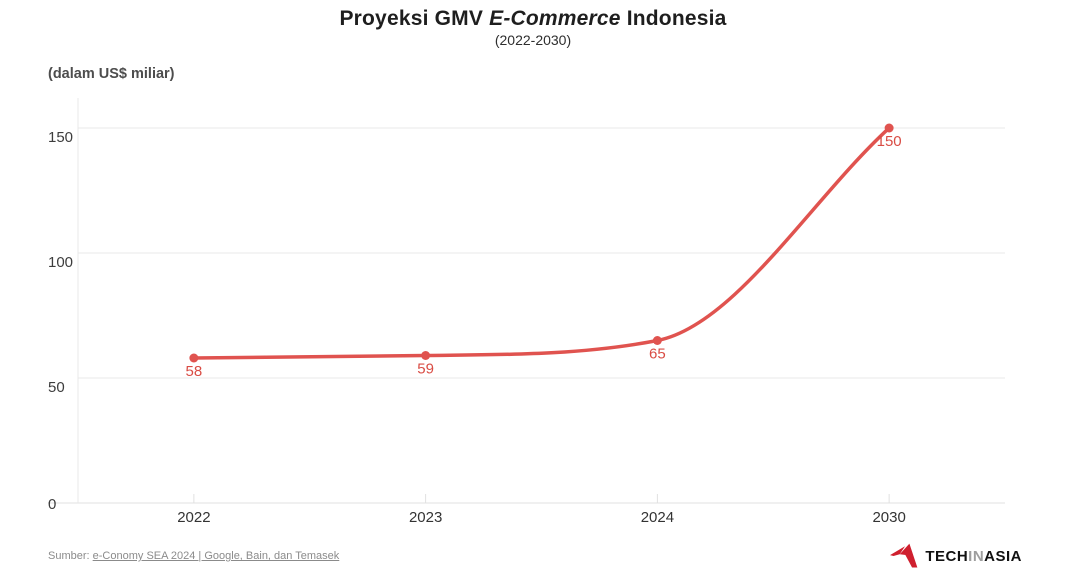  Describe the element at coordinates (657, 354) in the screenshot. I see `data-point-label: 65` at that location.